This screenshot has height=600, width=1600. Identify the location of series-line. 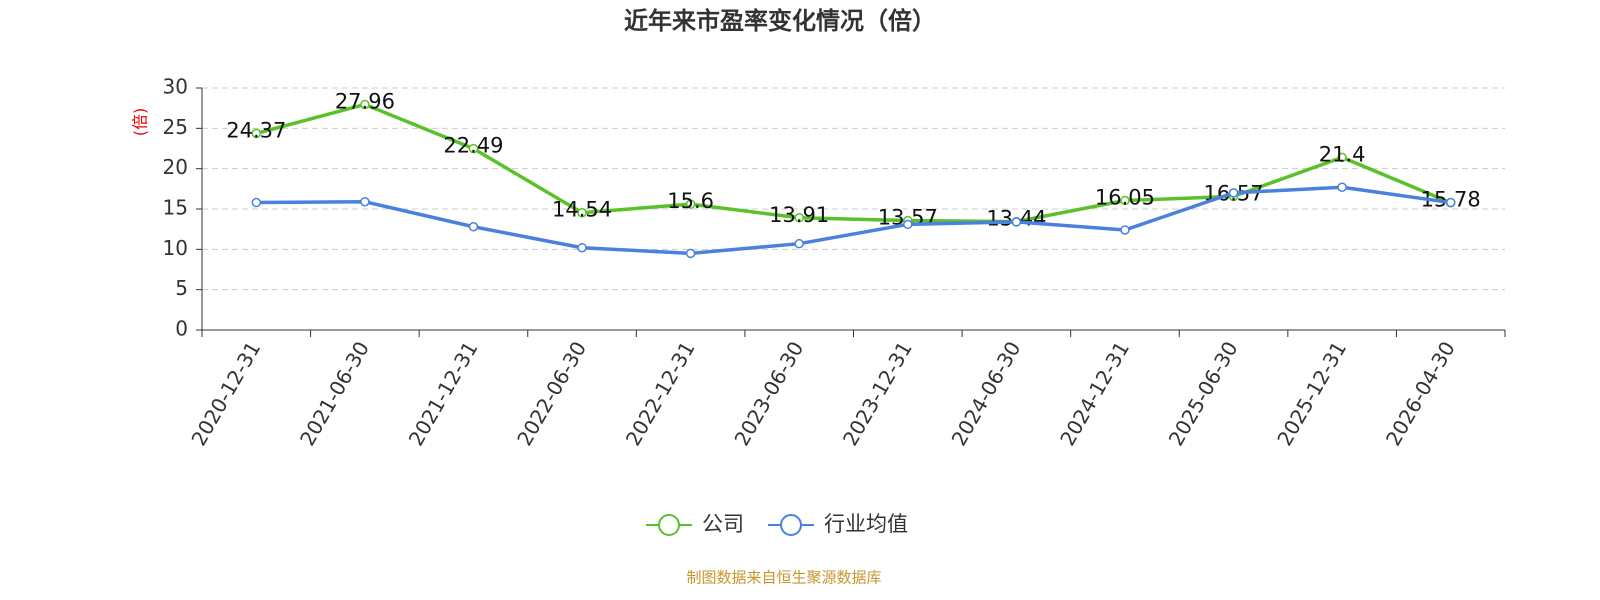
(853, 220).